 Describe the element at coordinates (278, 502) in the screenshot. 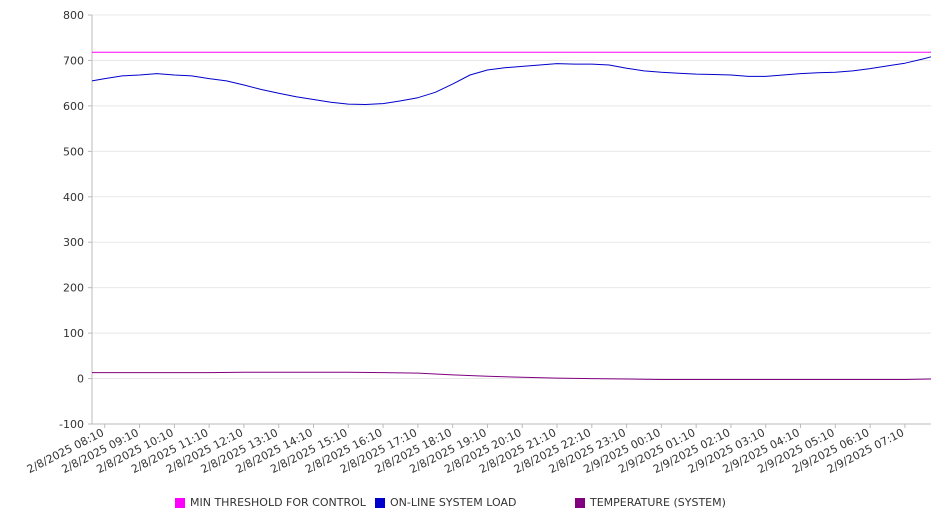

I see `legend-label-threshold: MIN THRESHOLD FOR CONTROL` at that location.